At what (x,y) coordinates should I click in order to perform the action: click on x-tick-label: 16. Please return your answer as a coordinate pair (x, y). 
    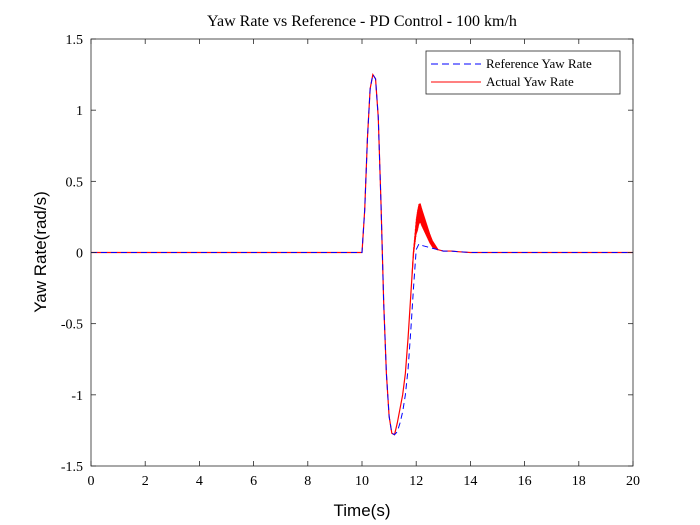
    Looking at the image, I should click on (525, 481).